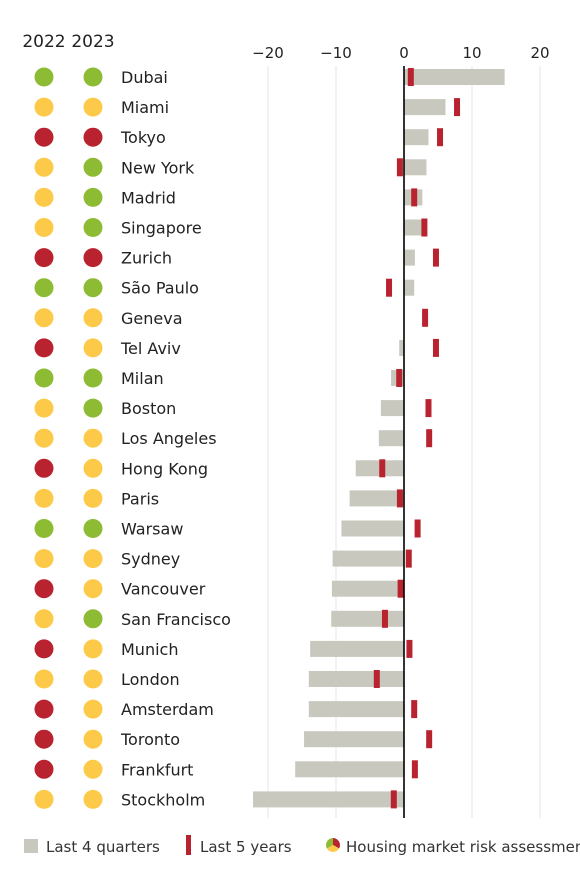 The image size is (580, 894). I want to click on city-row: Dubai, so click(269, 77).